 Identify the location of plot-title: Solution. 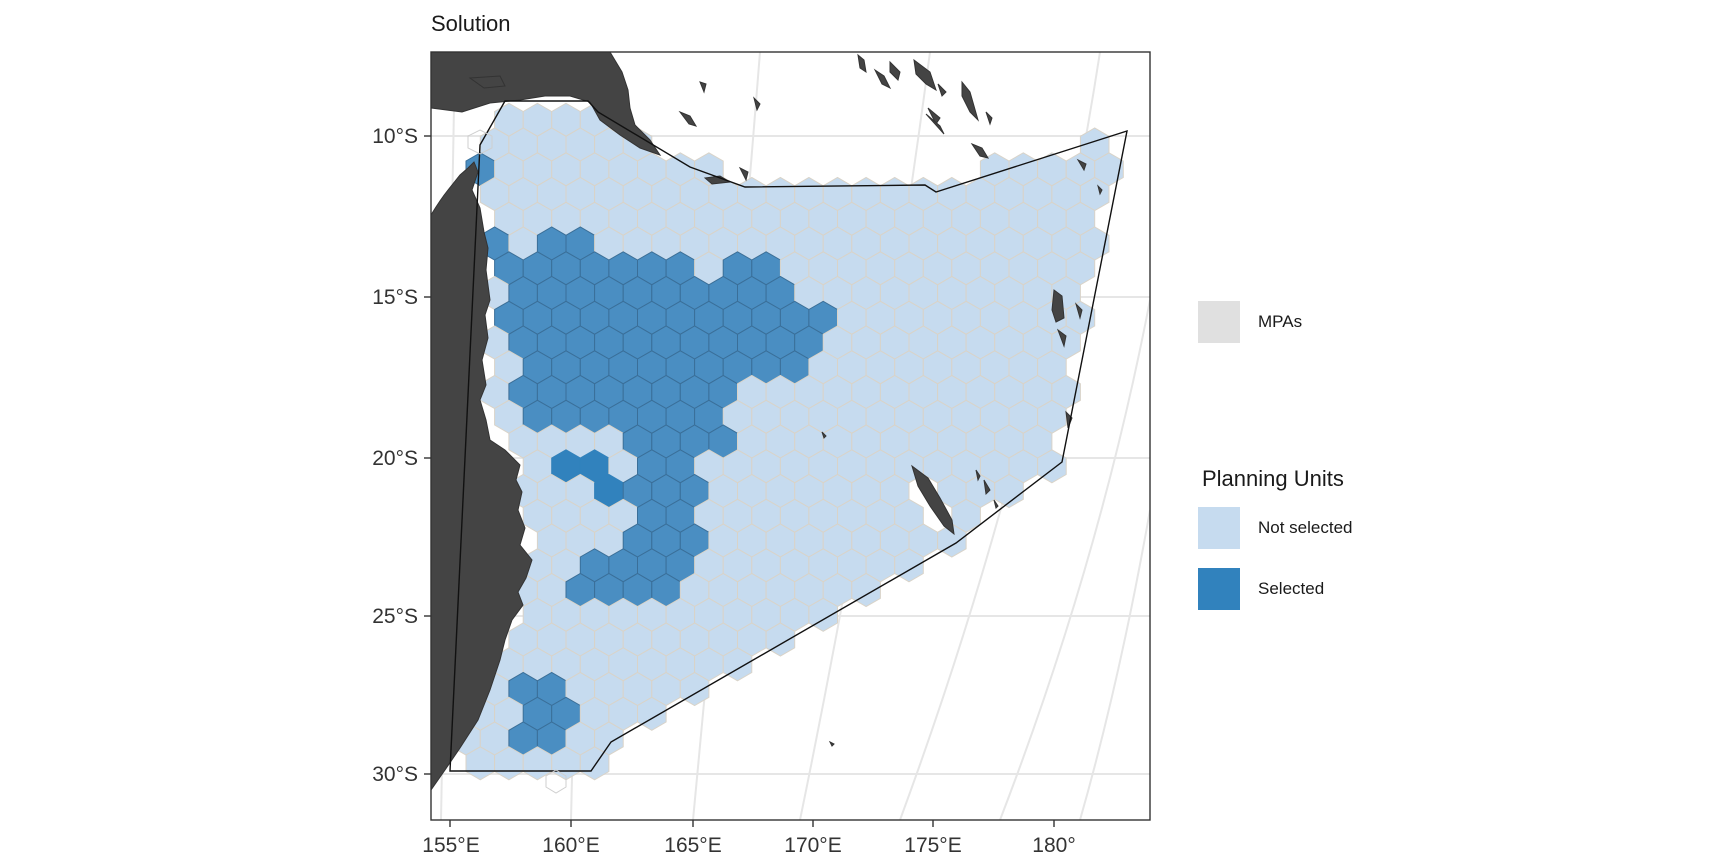
(471, 23).